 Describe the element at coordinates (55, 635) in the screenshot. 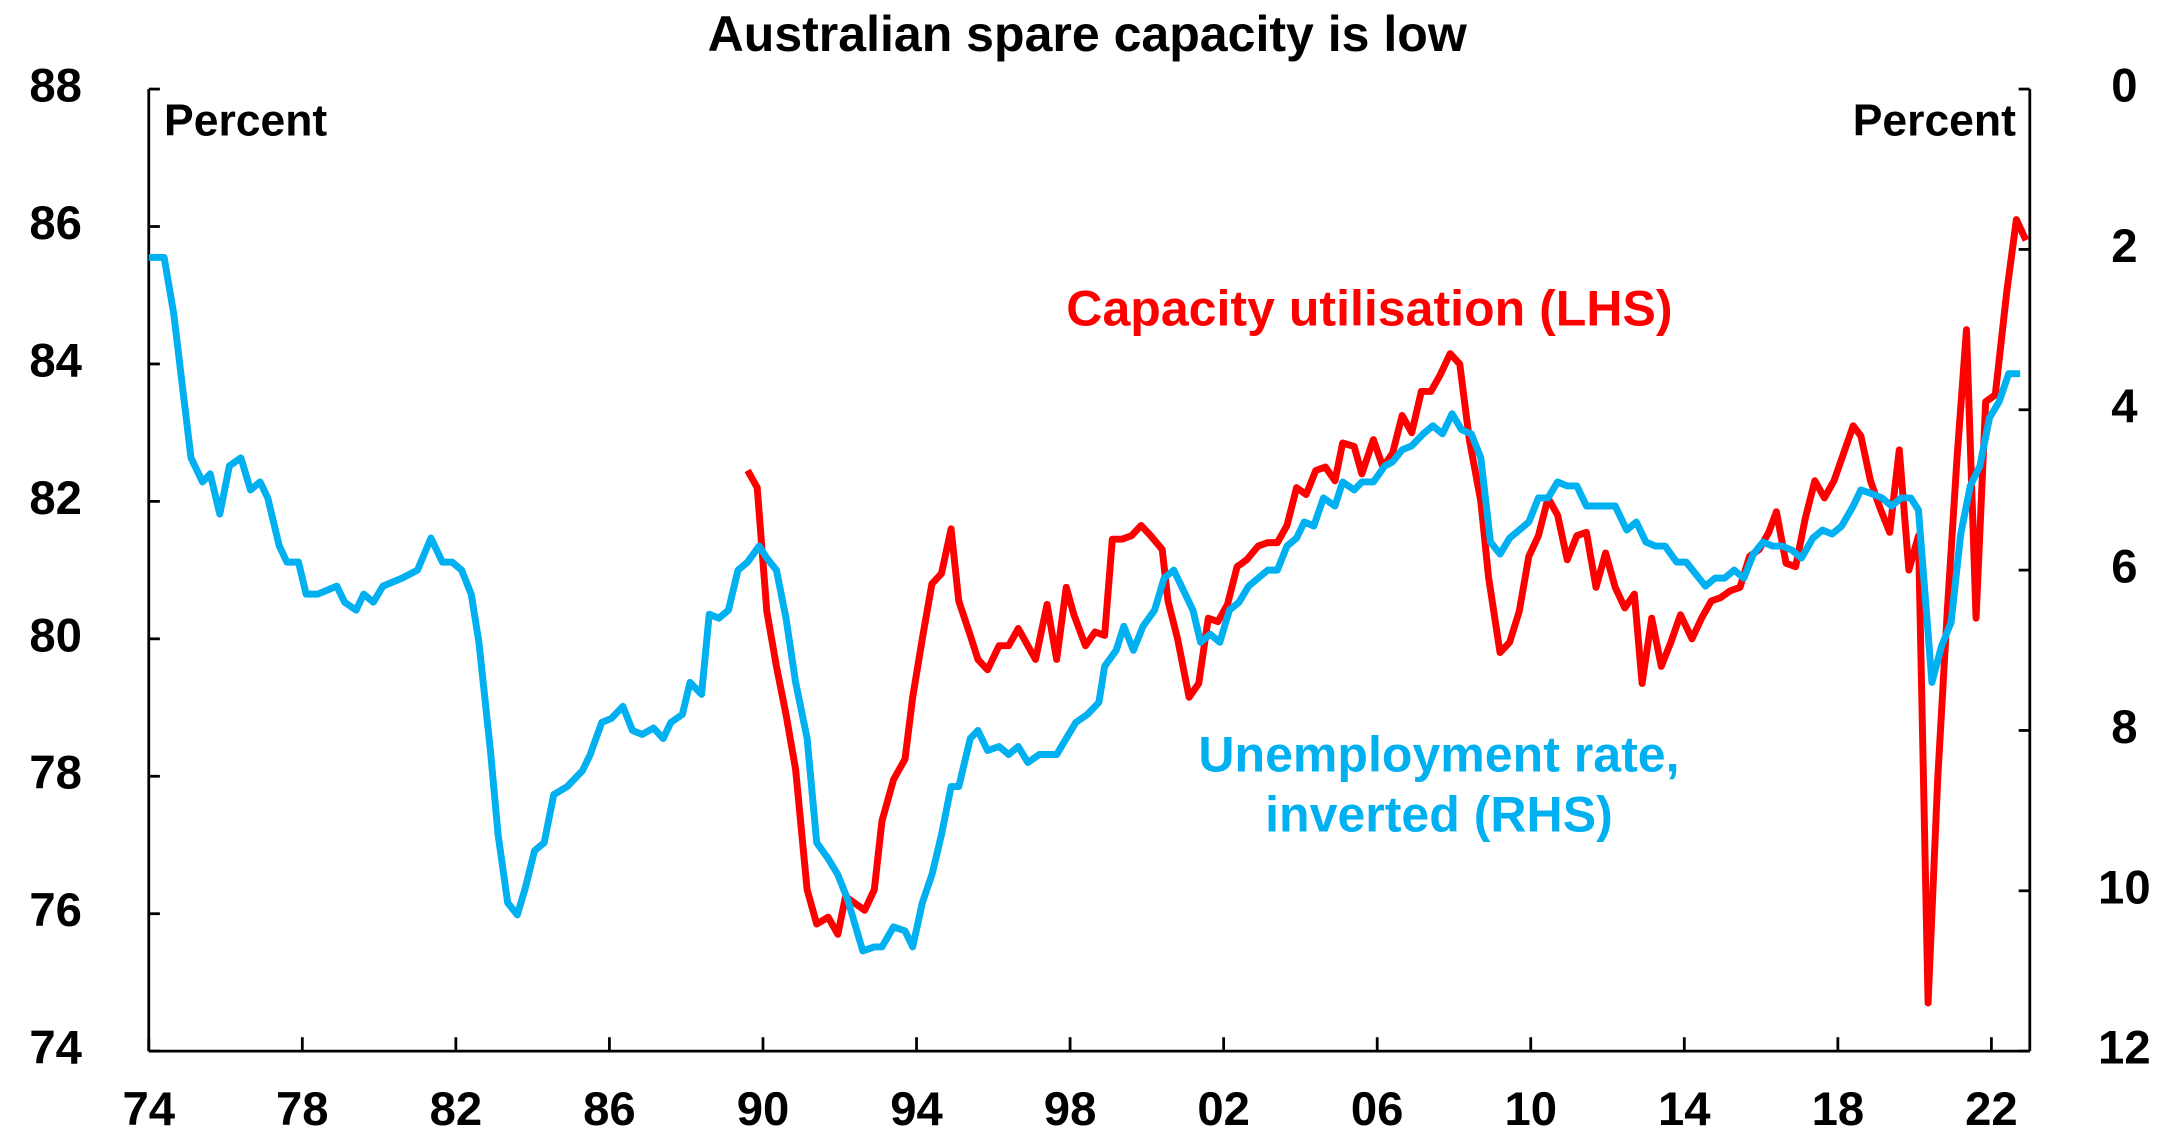

I see `y-tick-label: 80` at that location.